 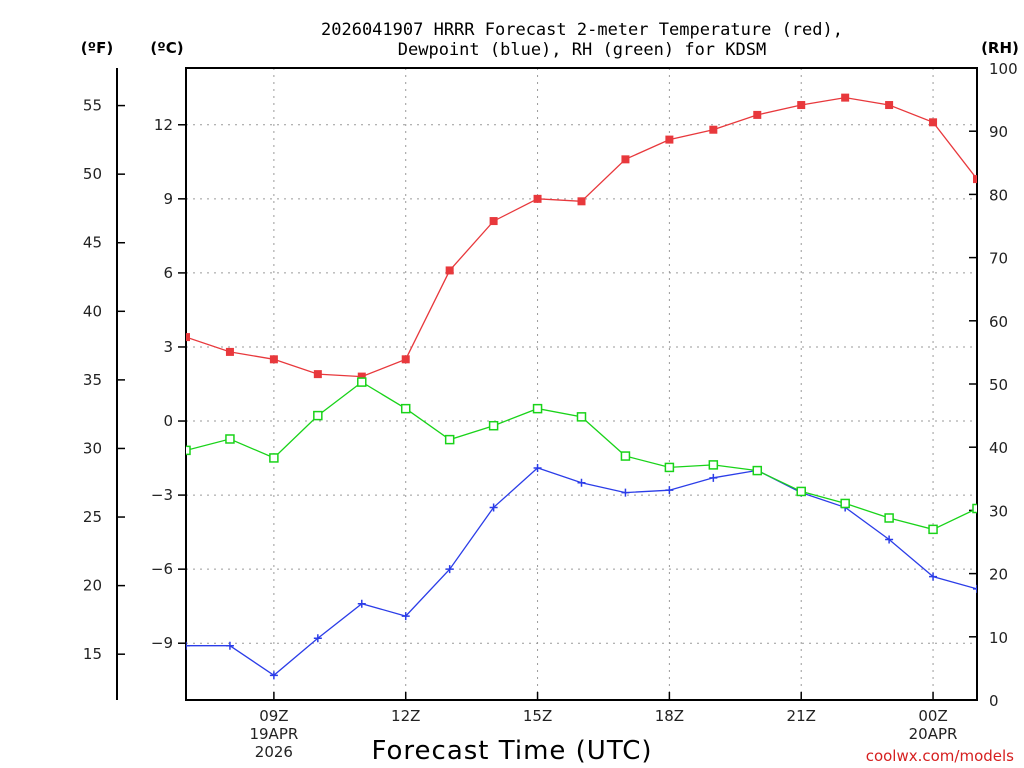 What do you see at coordinates (163, 125) in the screenshot?
I see `celsius-tick-label: 12` at bounding box center [163, 125].